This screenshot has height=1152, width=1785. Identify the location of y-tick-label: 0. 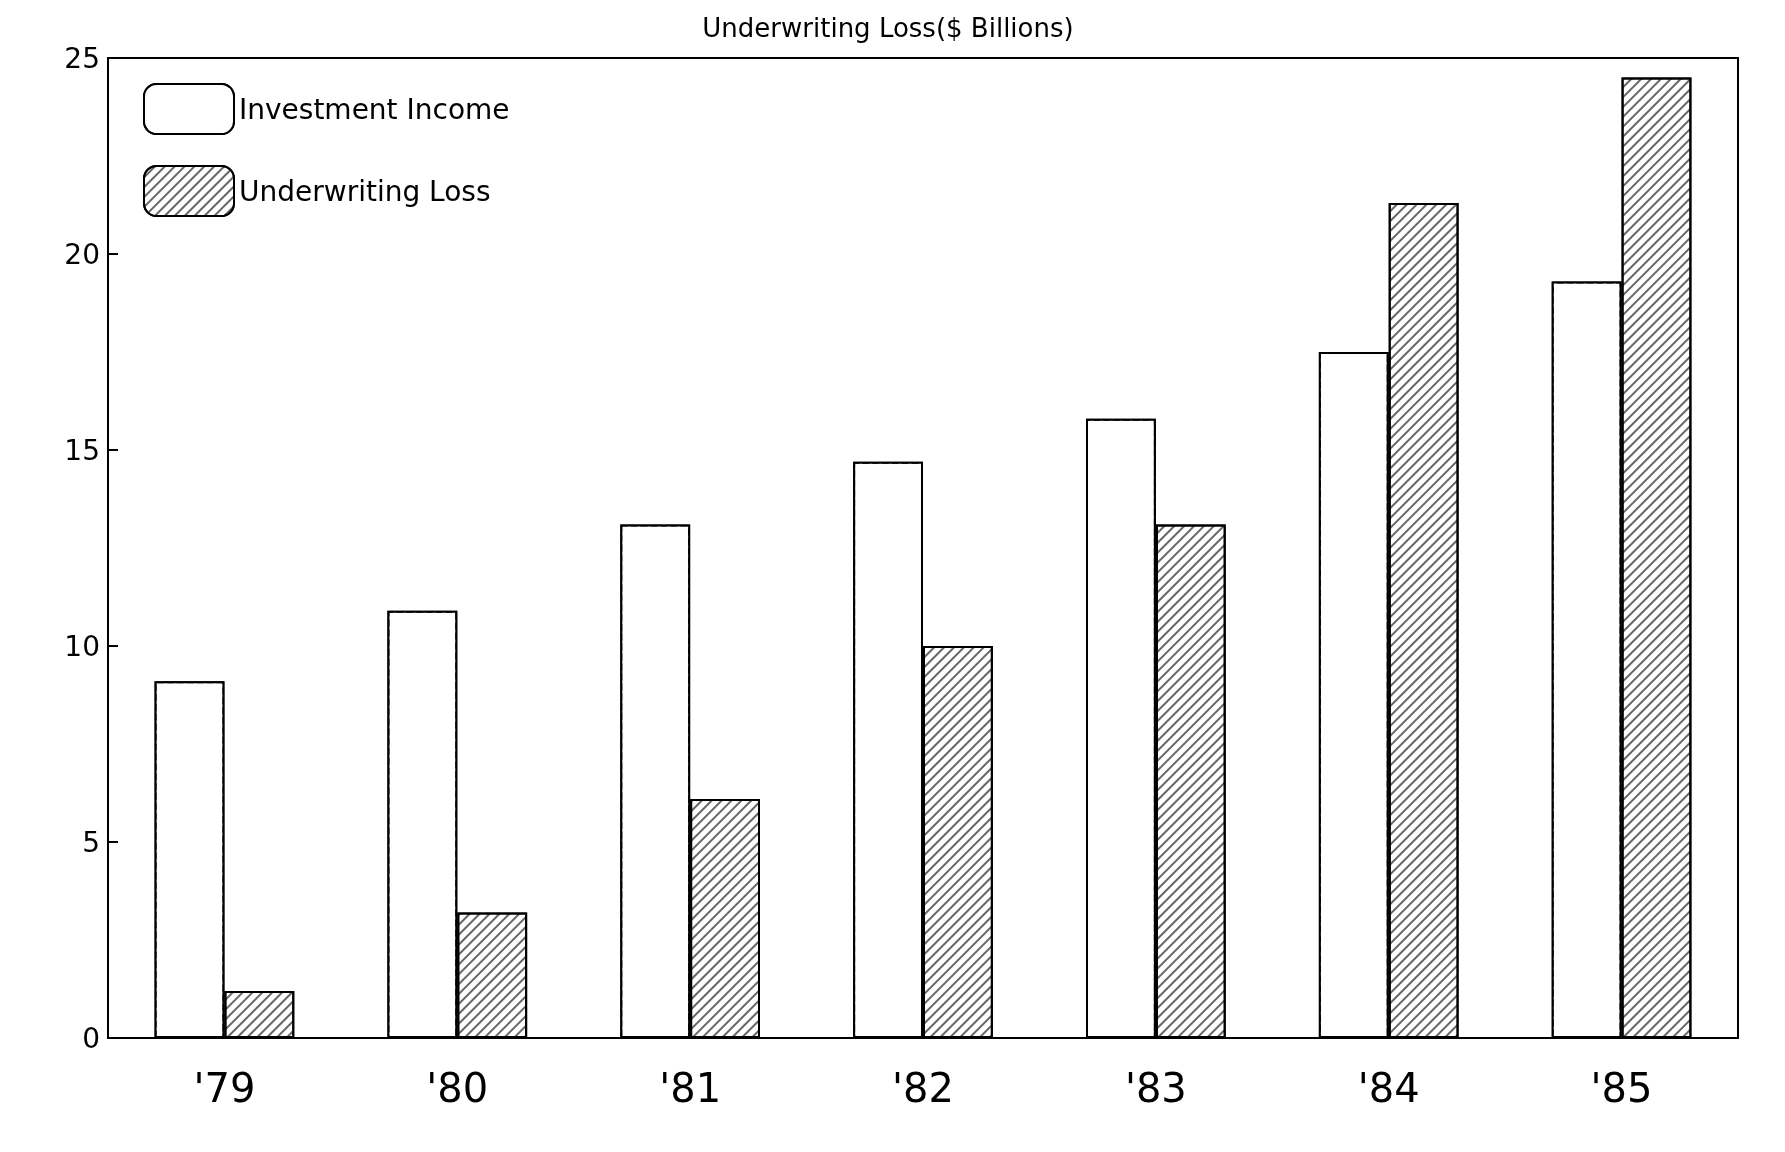
(91, 1038).